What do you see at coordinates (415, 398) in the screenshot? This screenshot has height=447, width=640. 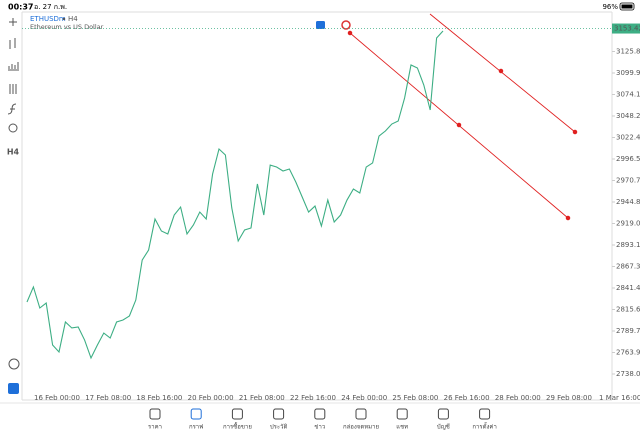 I see `x-tick-label: 25 Feb 08:00` at bounding box center [415, 398].